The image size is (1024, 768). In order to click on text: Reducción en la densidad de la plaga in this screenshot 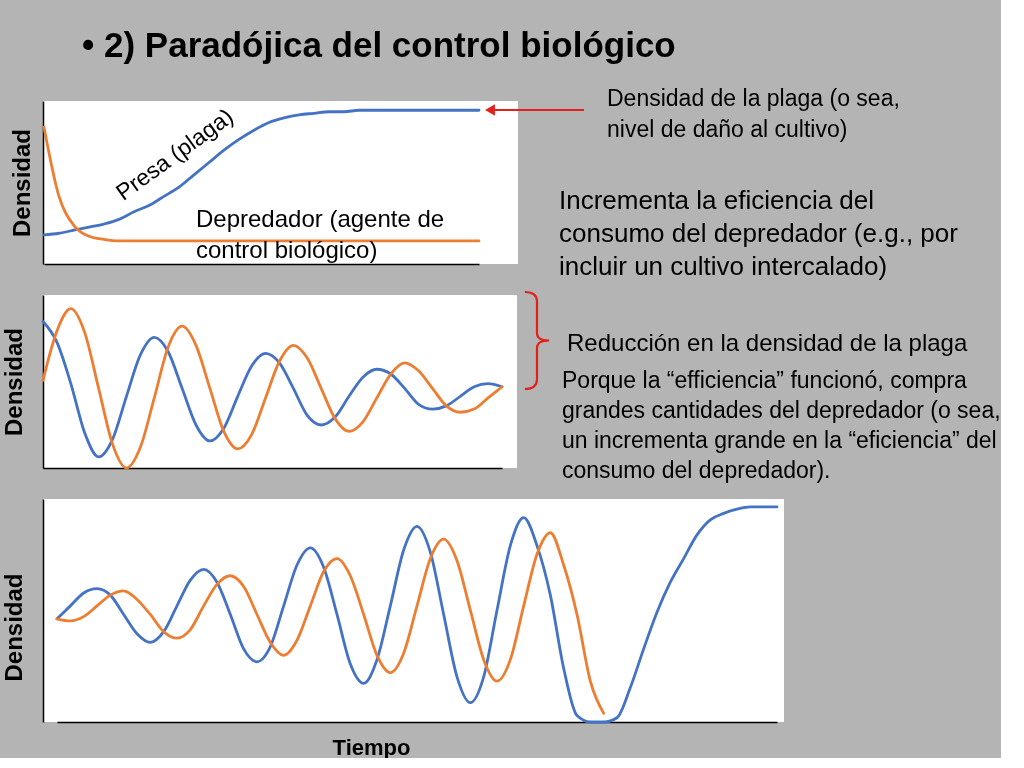, I will do `click(767, 342)`.